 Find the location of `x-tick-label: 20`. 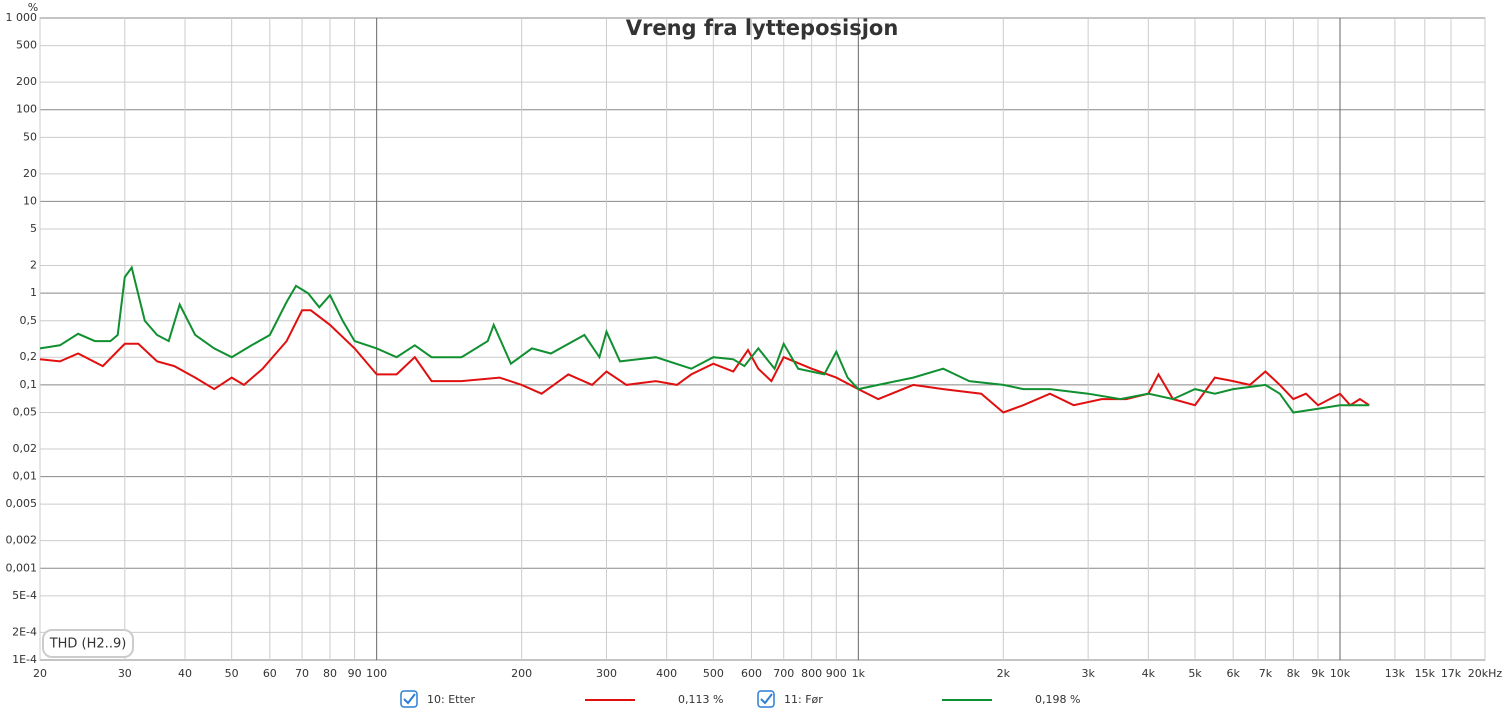

x-tick-label: 20 is located at coordinates (40, 673).